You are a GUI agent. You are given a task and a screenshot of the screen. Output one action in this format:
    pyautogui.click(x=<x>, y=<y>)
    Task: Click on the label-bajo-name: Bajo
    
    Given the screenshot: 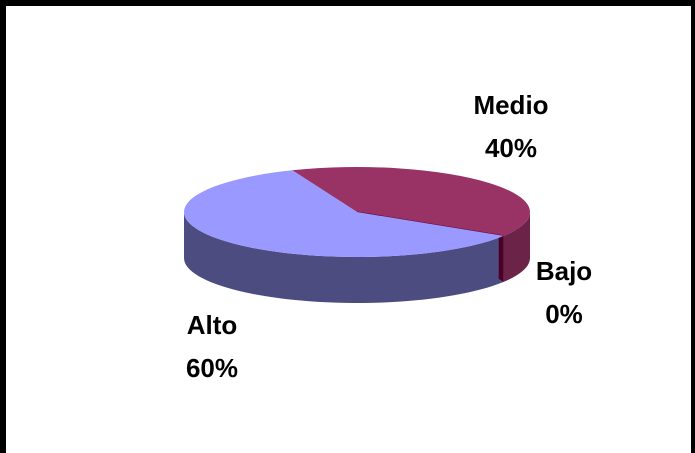 What is the action you would take?
    pyautogui.click(x=564, y=271)
    